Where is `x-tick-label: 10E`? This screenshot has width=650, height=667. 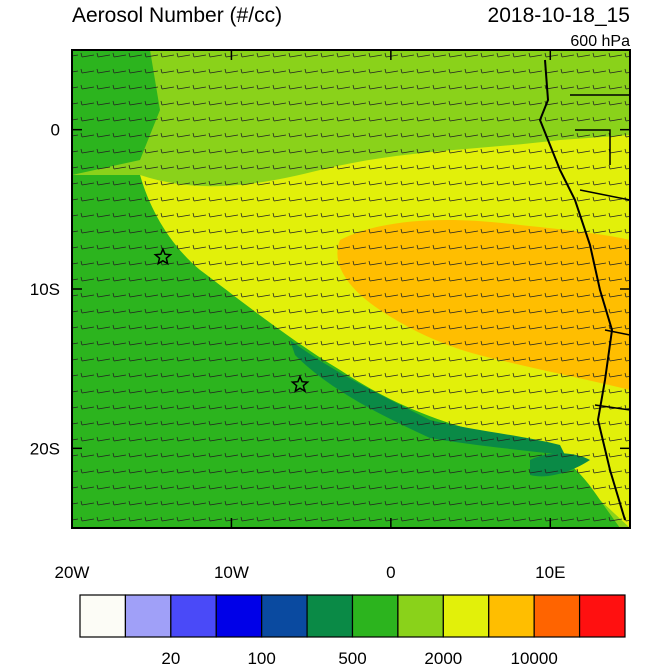
x-tick-label: 10E is located at coordinates (550, 572).